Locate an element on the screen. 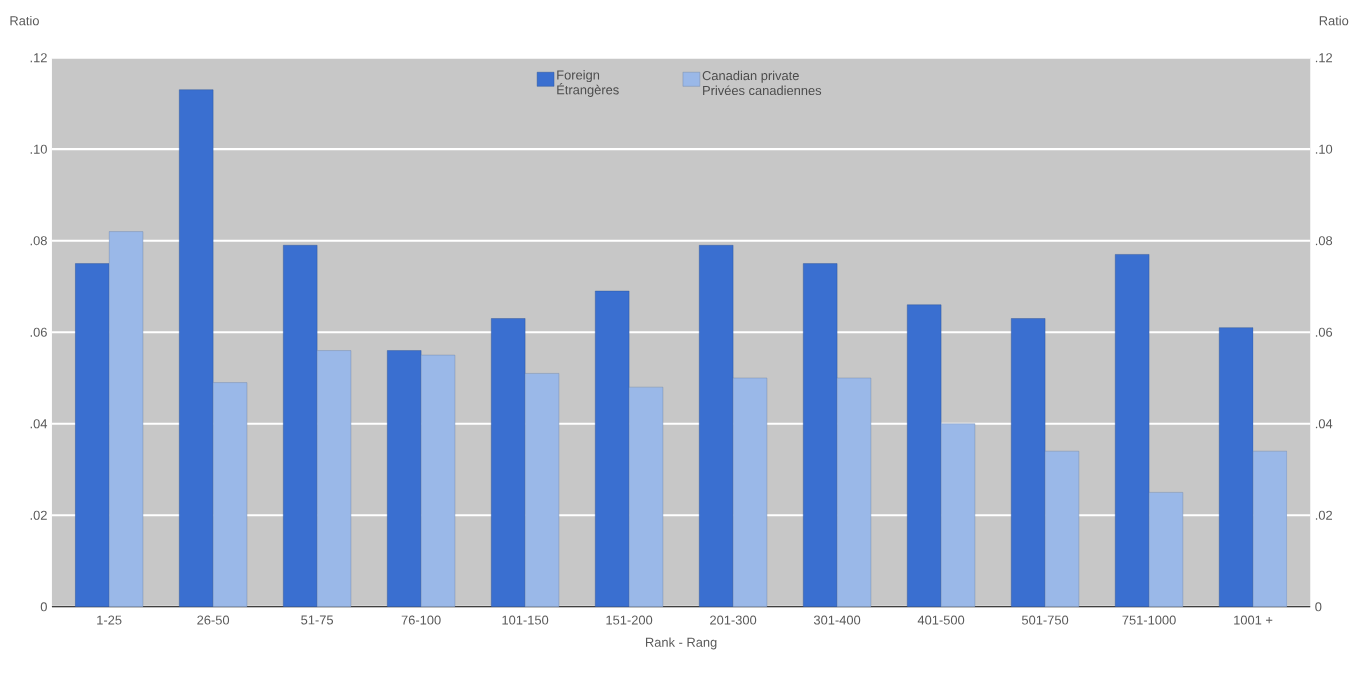 This screenshot has height=682, width=1357. x-tick-label: 751-1000 is located at coordinates (1149, 620).